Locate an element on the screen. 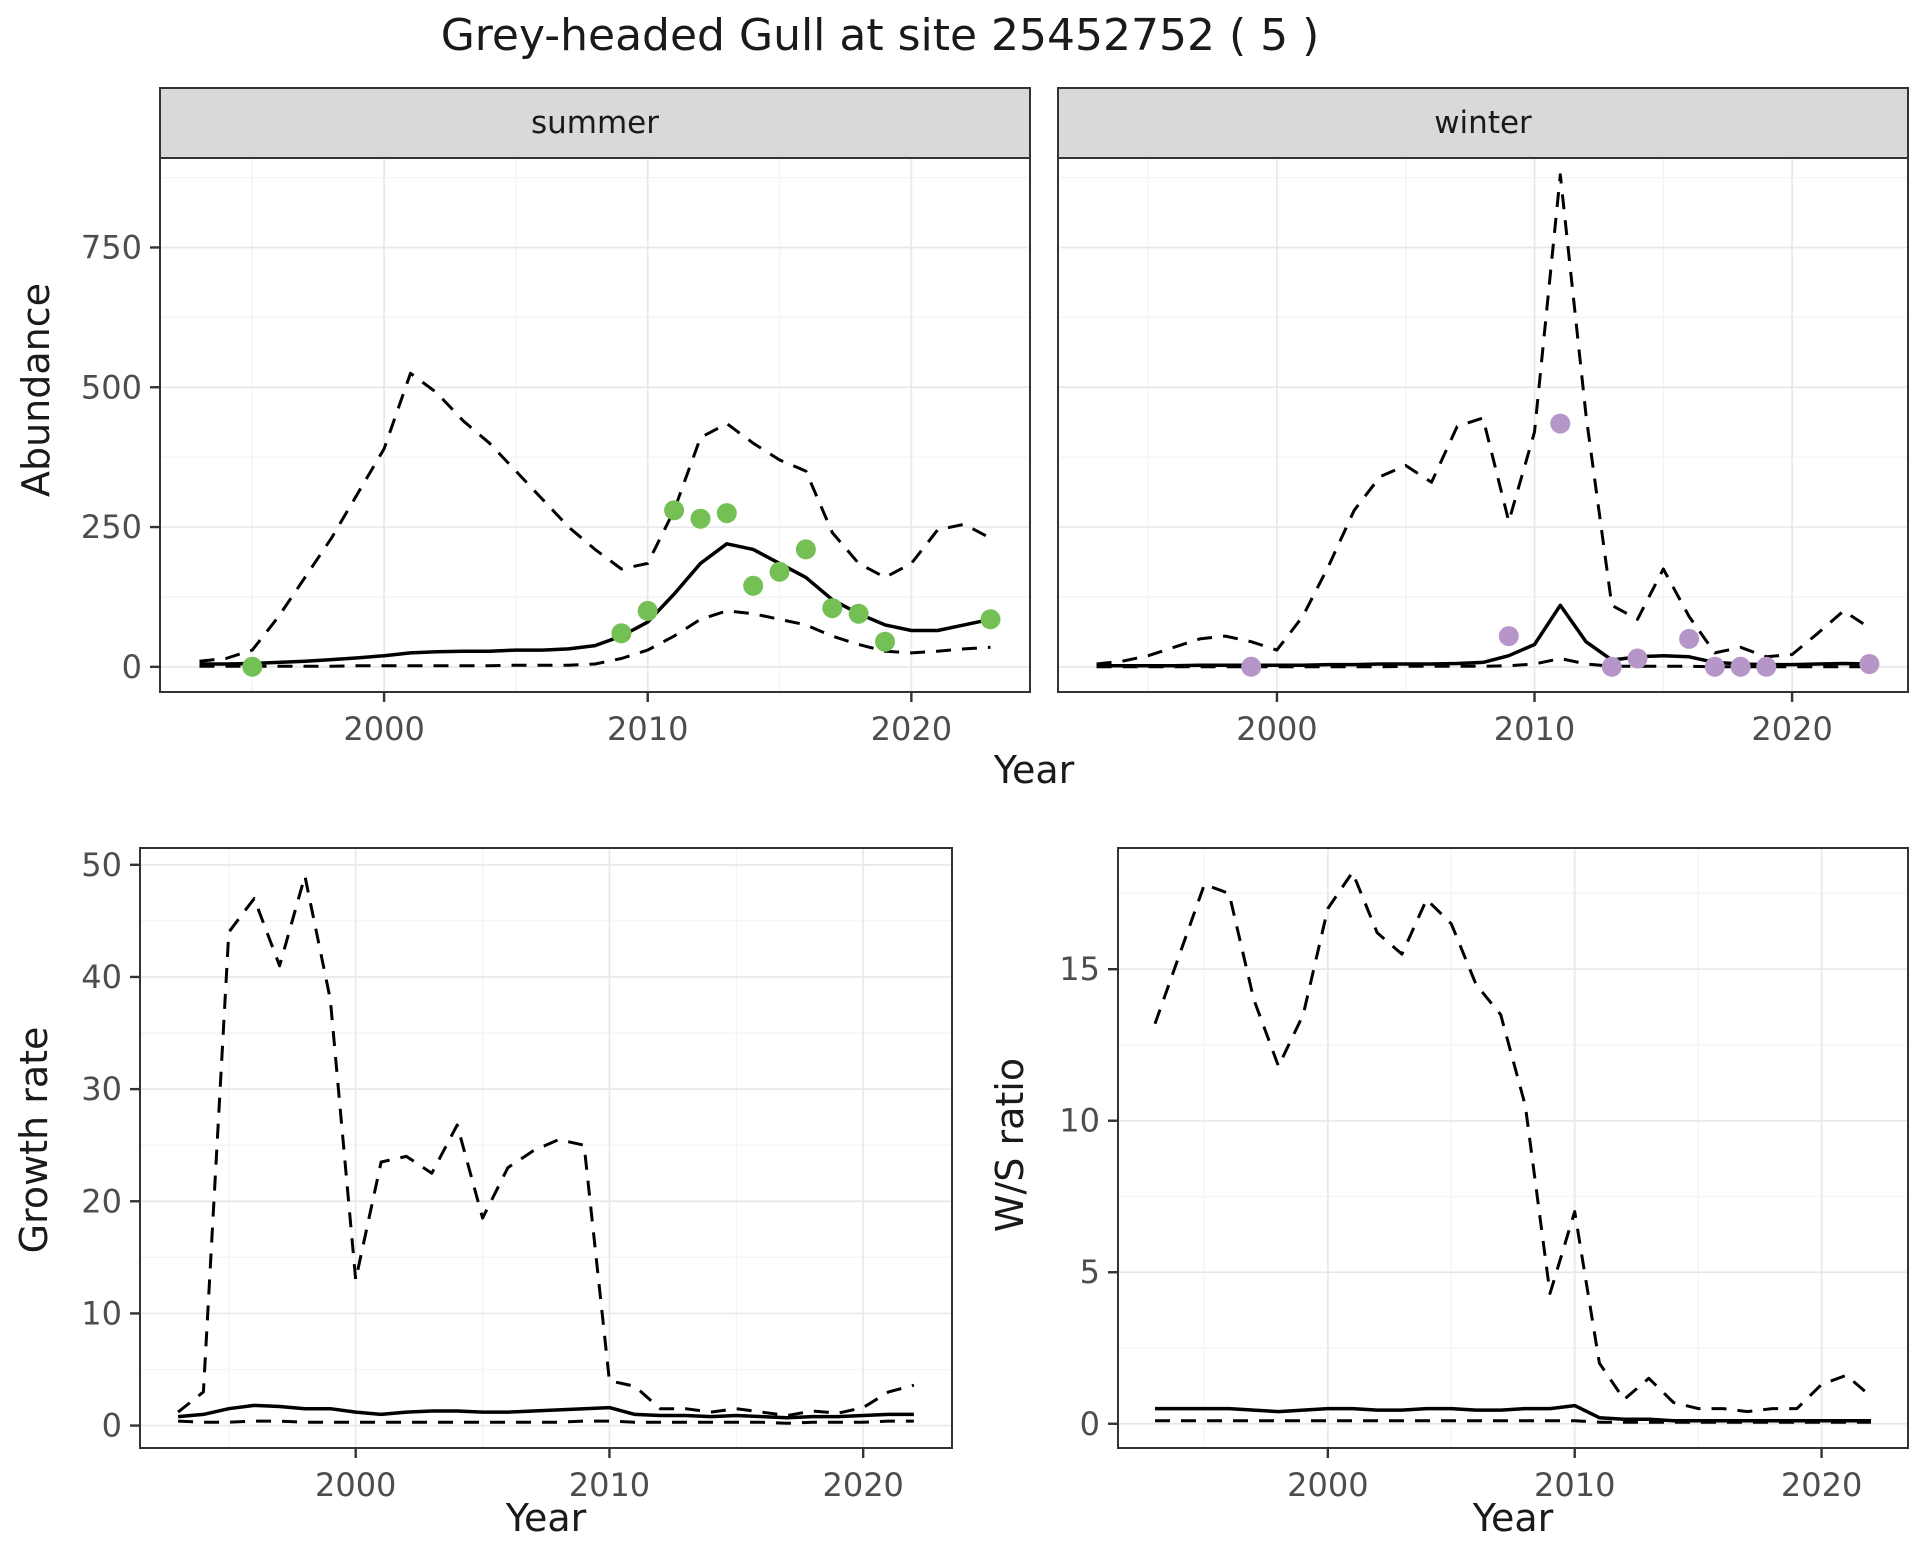  y-tick-label: 15 is located at coordinates (1079, 969).